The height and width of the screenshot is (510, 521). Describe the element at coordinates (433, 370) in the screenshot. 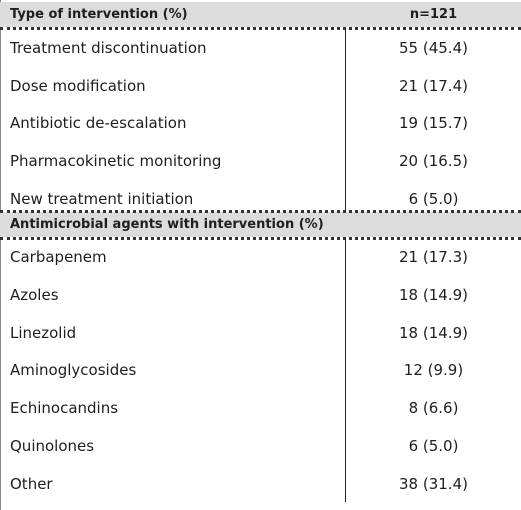

I see `row-value: 12 (9.9)` at that location.